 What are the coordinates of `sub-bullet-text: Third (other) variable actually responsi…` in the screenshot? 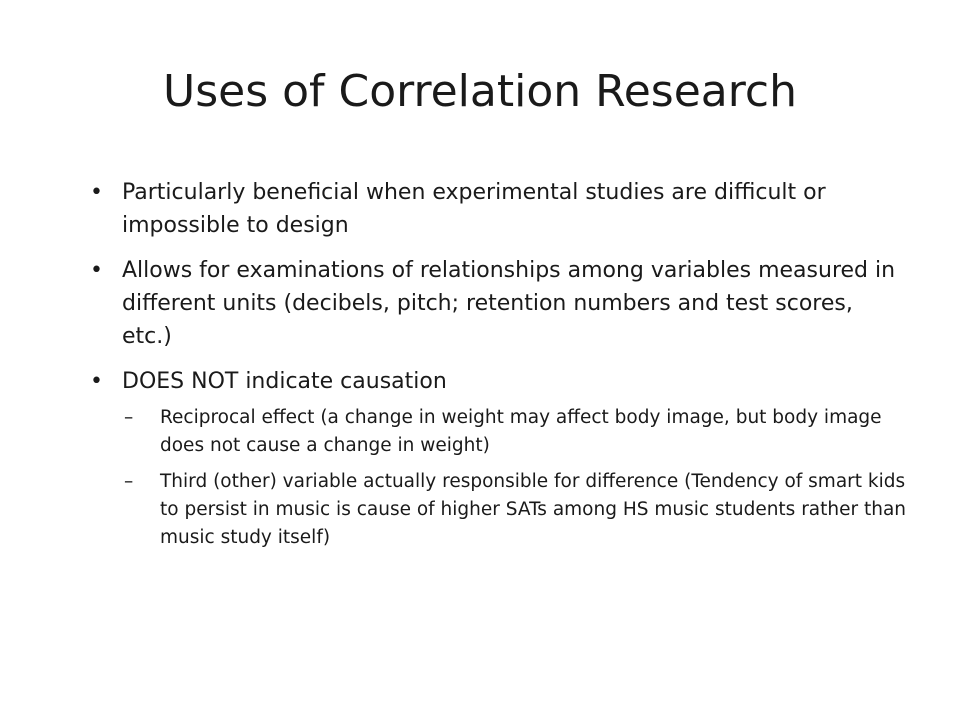 It's located at (533, 509).